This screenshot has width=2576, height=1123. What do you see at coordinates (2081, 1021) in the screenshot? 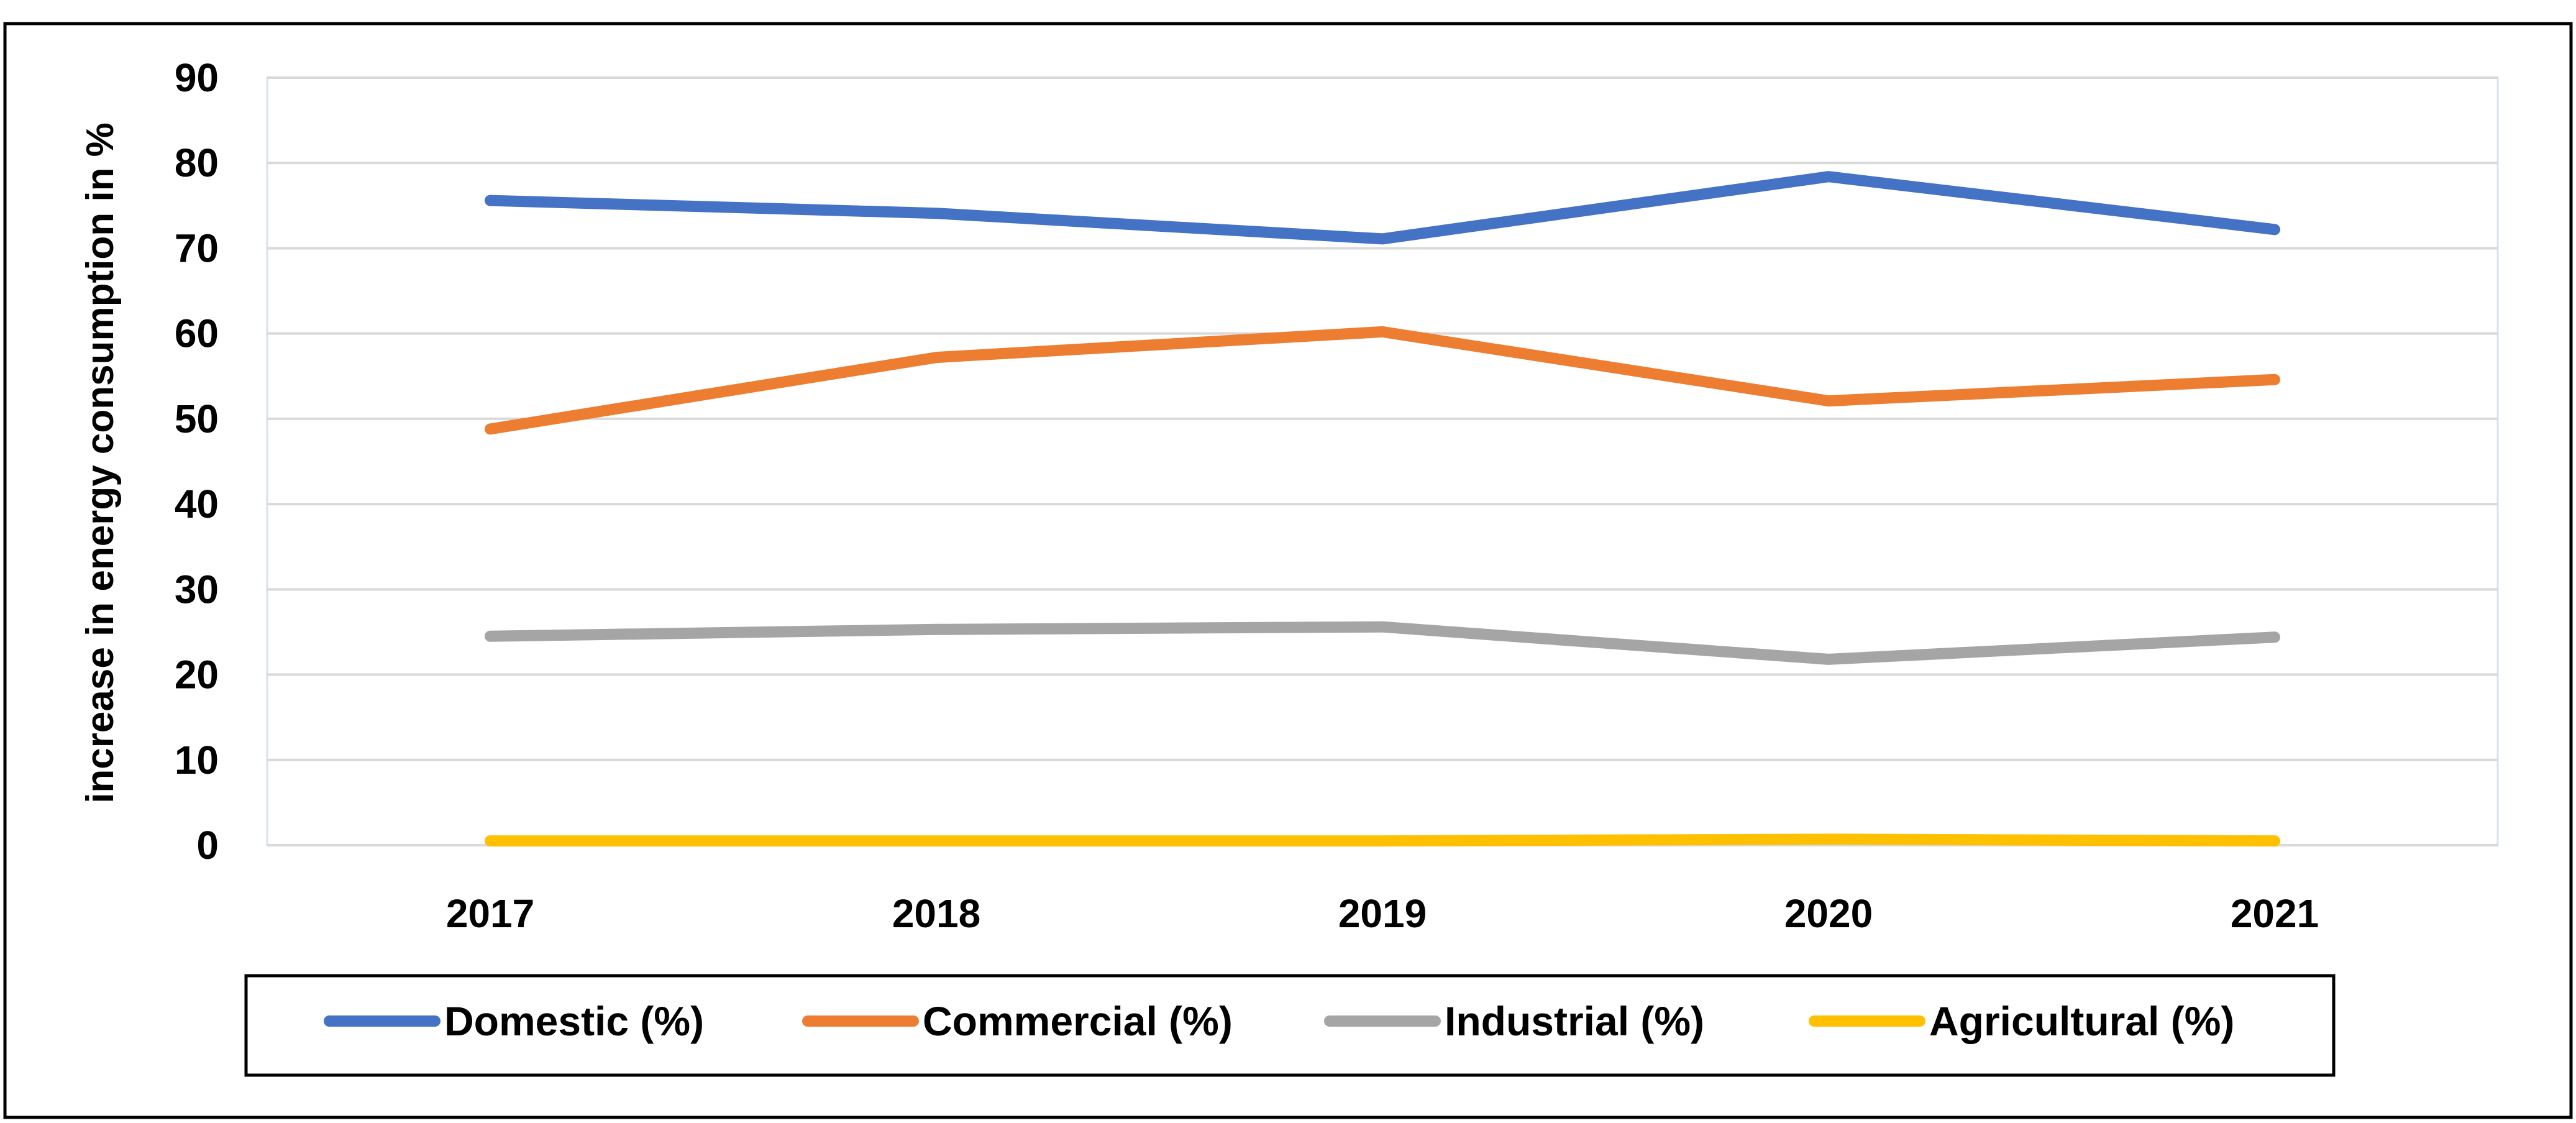
I see `legend-label-agricultural: Agricultural (%)` at bounding box center [2081, 1021].